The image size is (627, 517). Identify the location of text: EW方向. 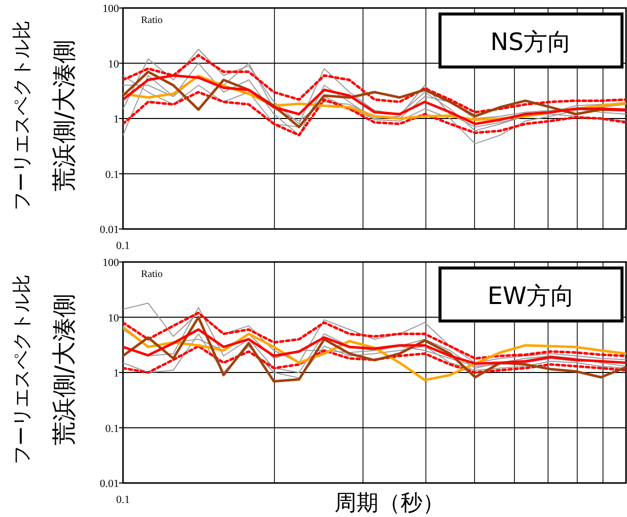
(531, 296).